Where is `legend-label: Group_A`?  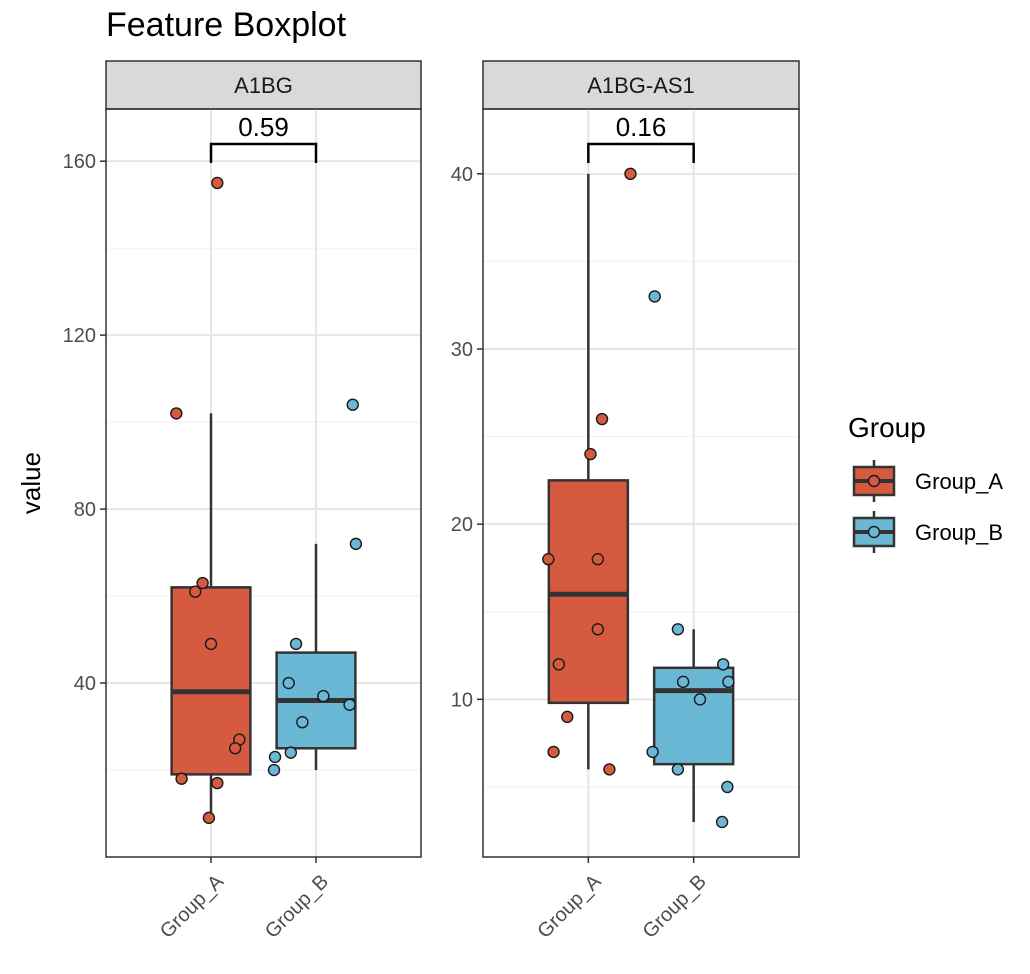 legend-label: Group_A is located at coordinates (959, 481).